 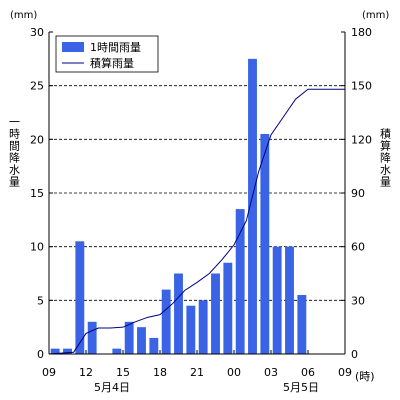 I want to click on legend: 1時間雨量 積算雨量, so click(x=107, y=54).